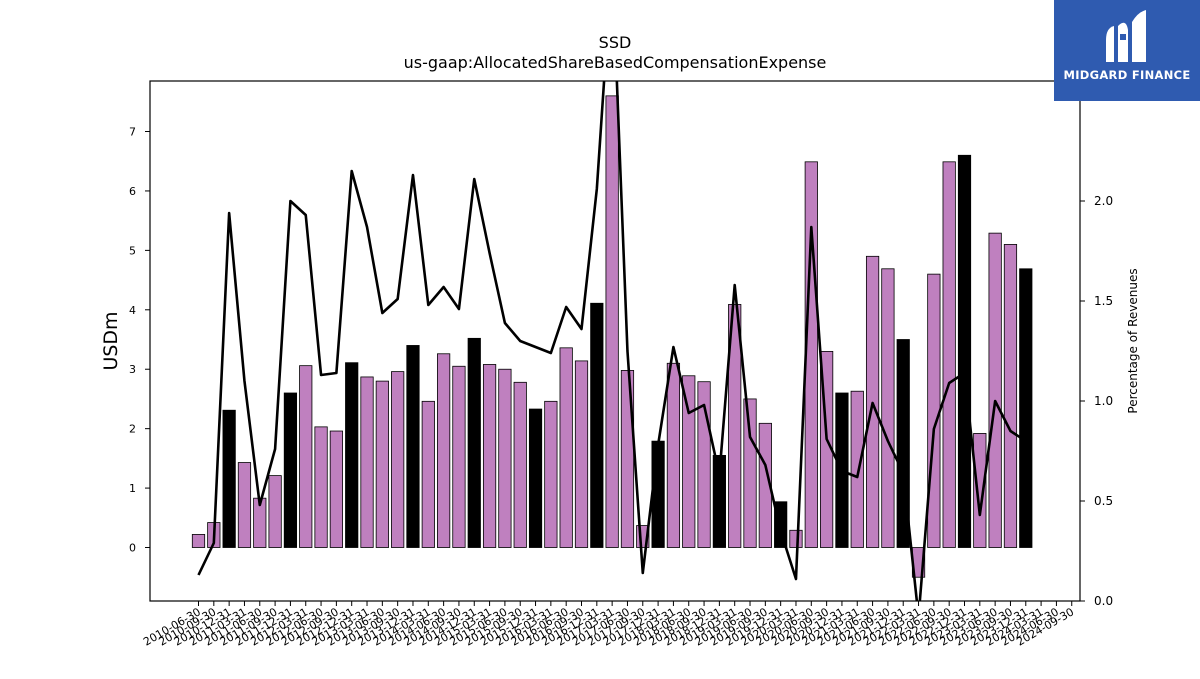 Image resolution: width=1200 pixels, height=679 pixels. Describe the element at coordinates (1103, 301) in the screenshot. I see `y2-tick-label: 1.5` at that location.